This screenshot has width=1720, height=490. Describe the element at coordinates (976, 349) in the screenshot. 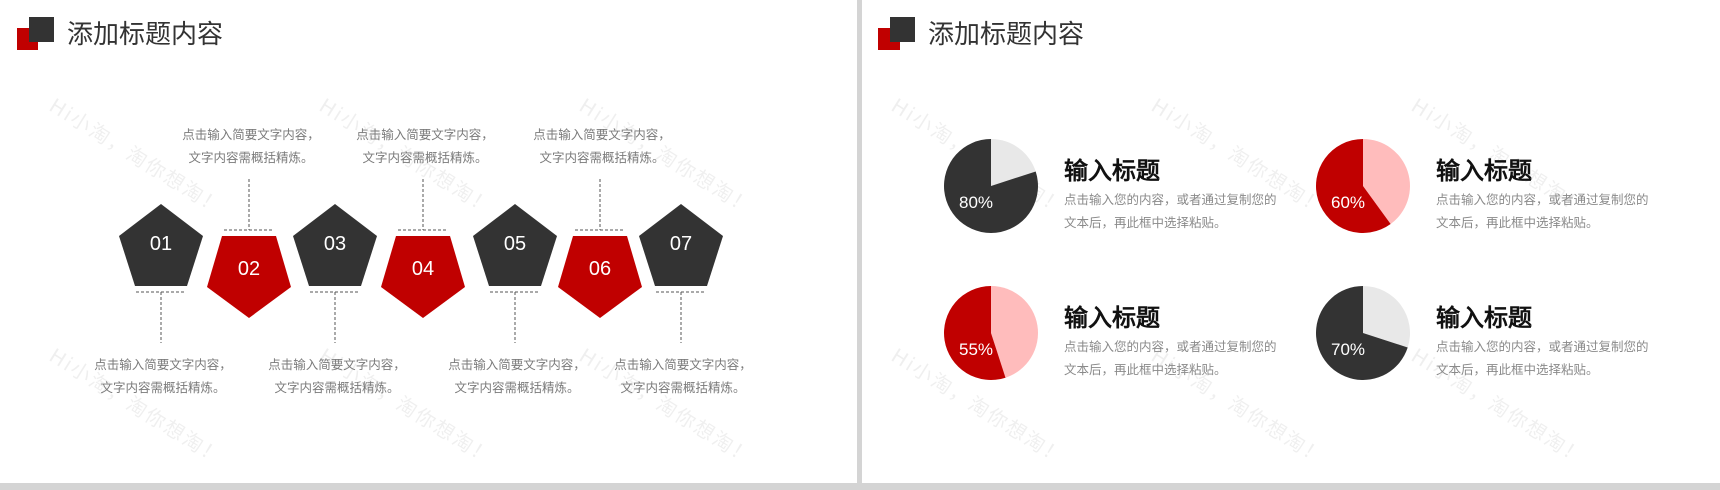

I see `pie-percent-label: 55%` at that location.